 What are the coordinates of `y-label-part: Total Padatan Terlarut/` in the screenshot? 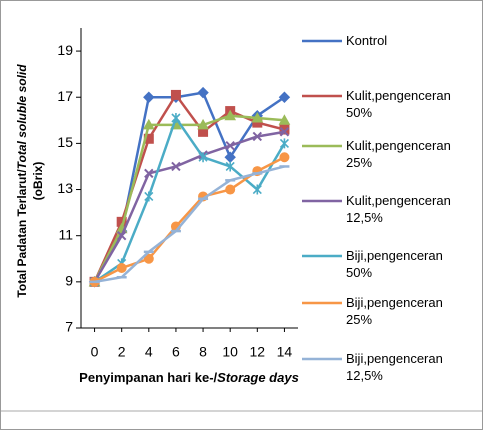 It's located at (22, 233).